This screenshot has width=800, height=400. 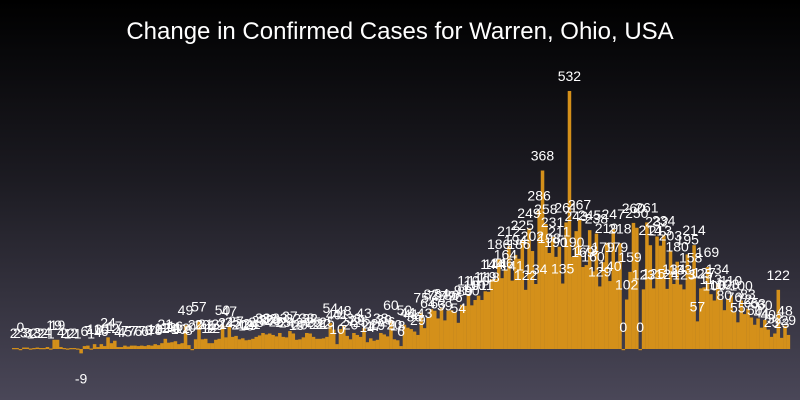 What do you see at coordinates (573, 242) in the screenshot?
I see `data-label: 190` at bounding box center [573, 242].